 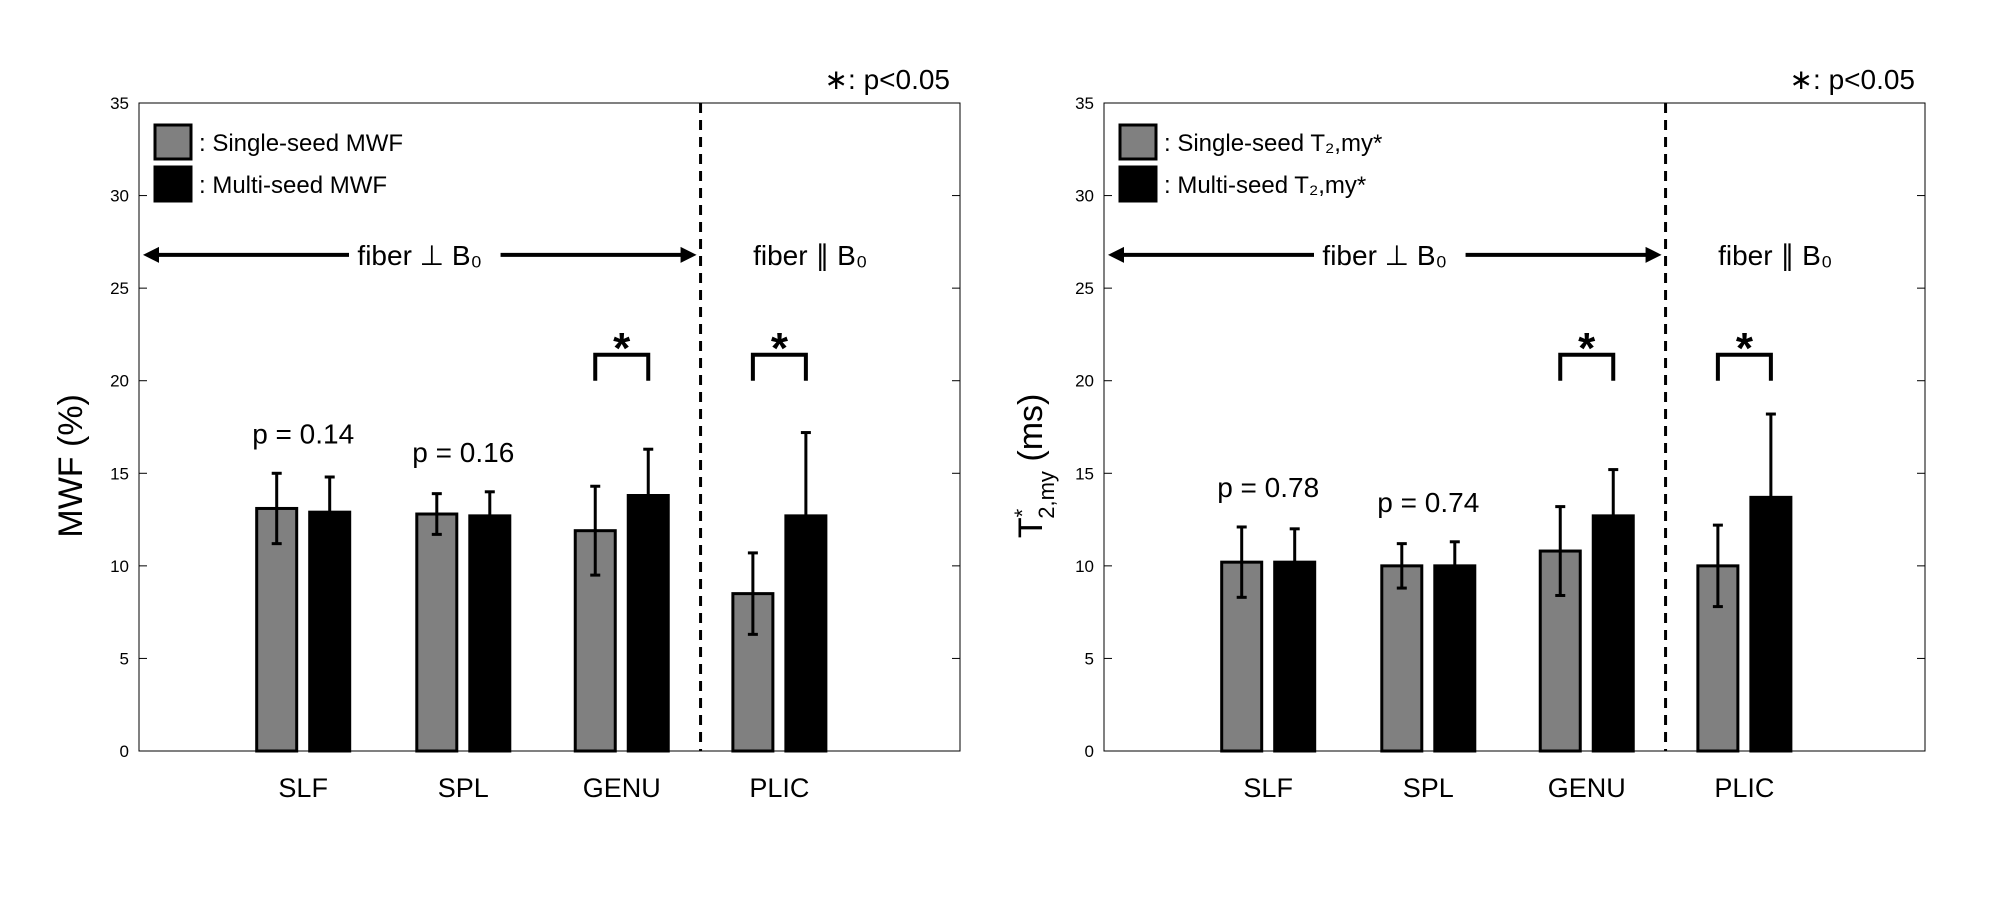 I want to click on legend-label-single: : Single-seed T₂,my*, so click(x=1273, y=143).